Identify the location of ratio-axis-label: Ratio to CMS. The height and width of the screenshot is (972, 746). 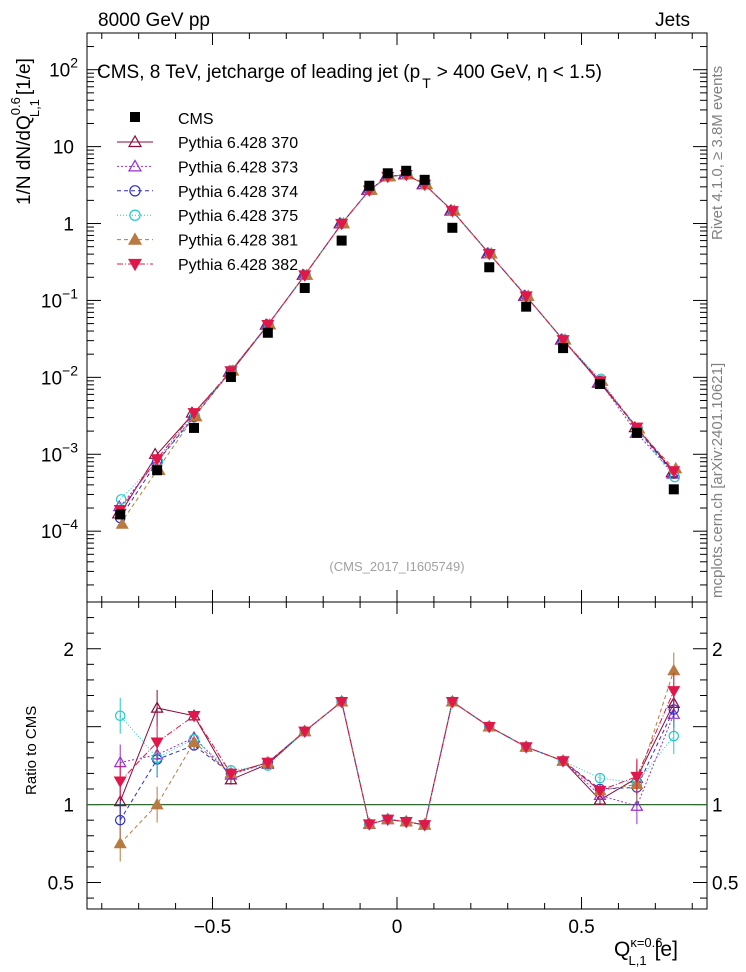
(31, 750).